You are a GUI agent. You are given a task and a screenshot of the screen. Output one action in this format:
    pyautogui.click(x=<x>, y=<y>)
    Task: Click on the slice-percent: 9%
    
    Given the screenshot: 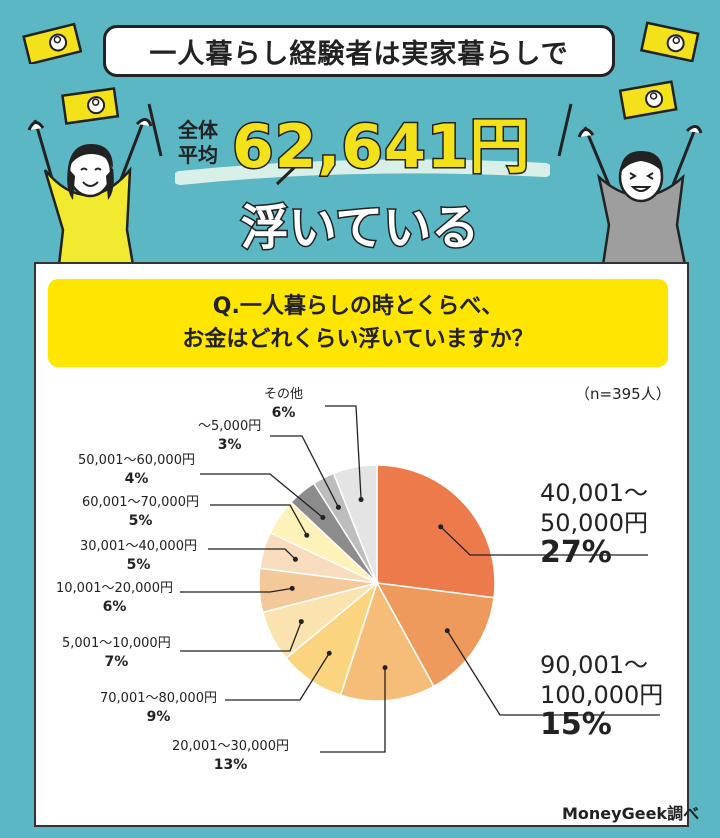 What is the action you would take?
    pyautogui.click(x=158, y=717)
    